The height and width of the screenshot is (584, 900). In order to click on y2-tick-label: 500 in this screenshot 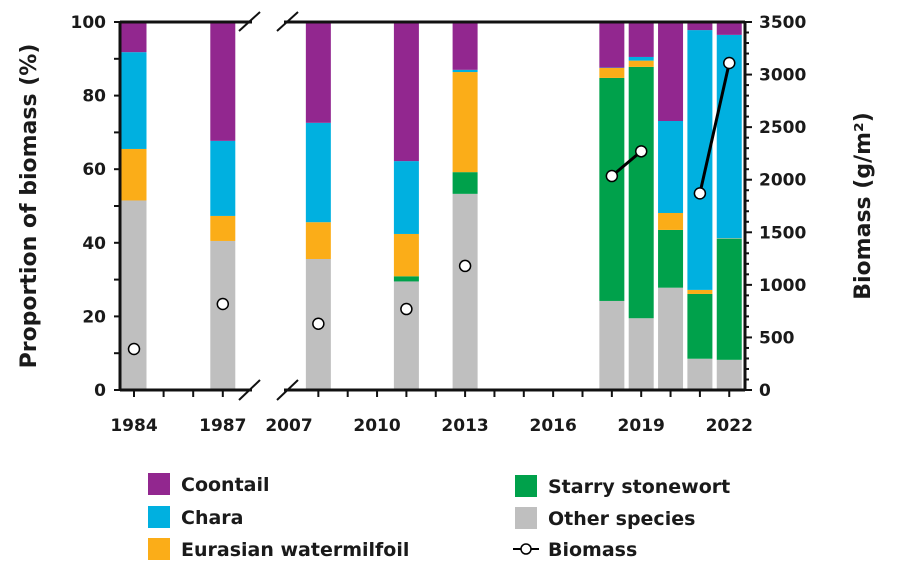, I will do `click(777, 338)`.